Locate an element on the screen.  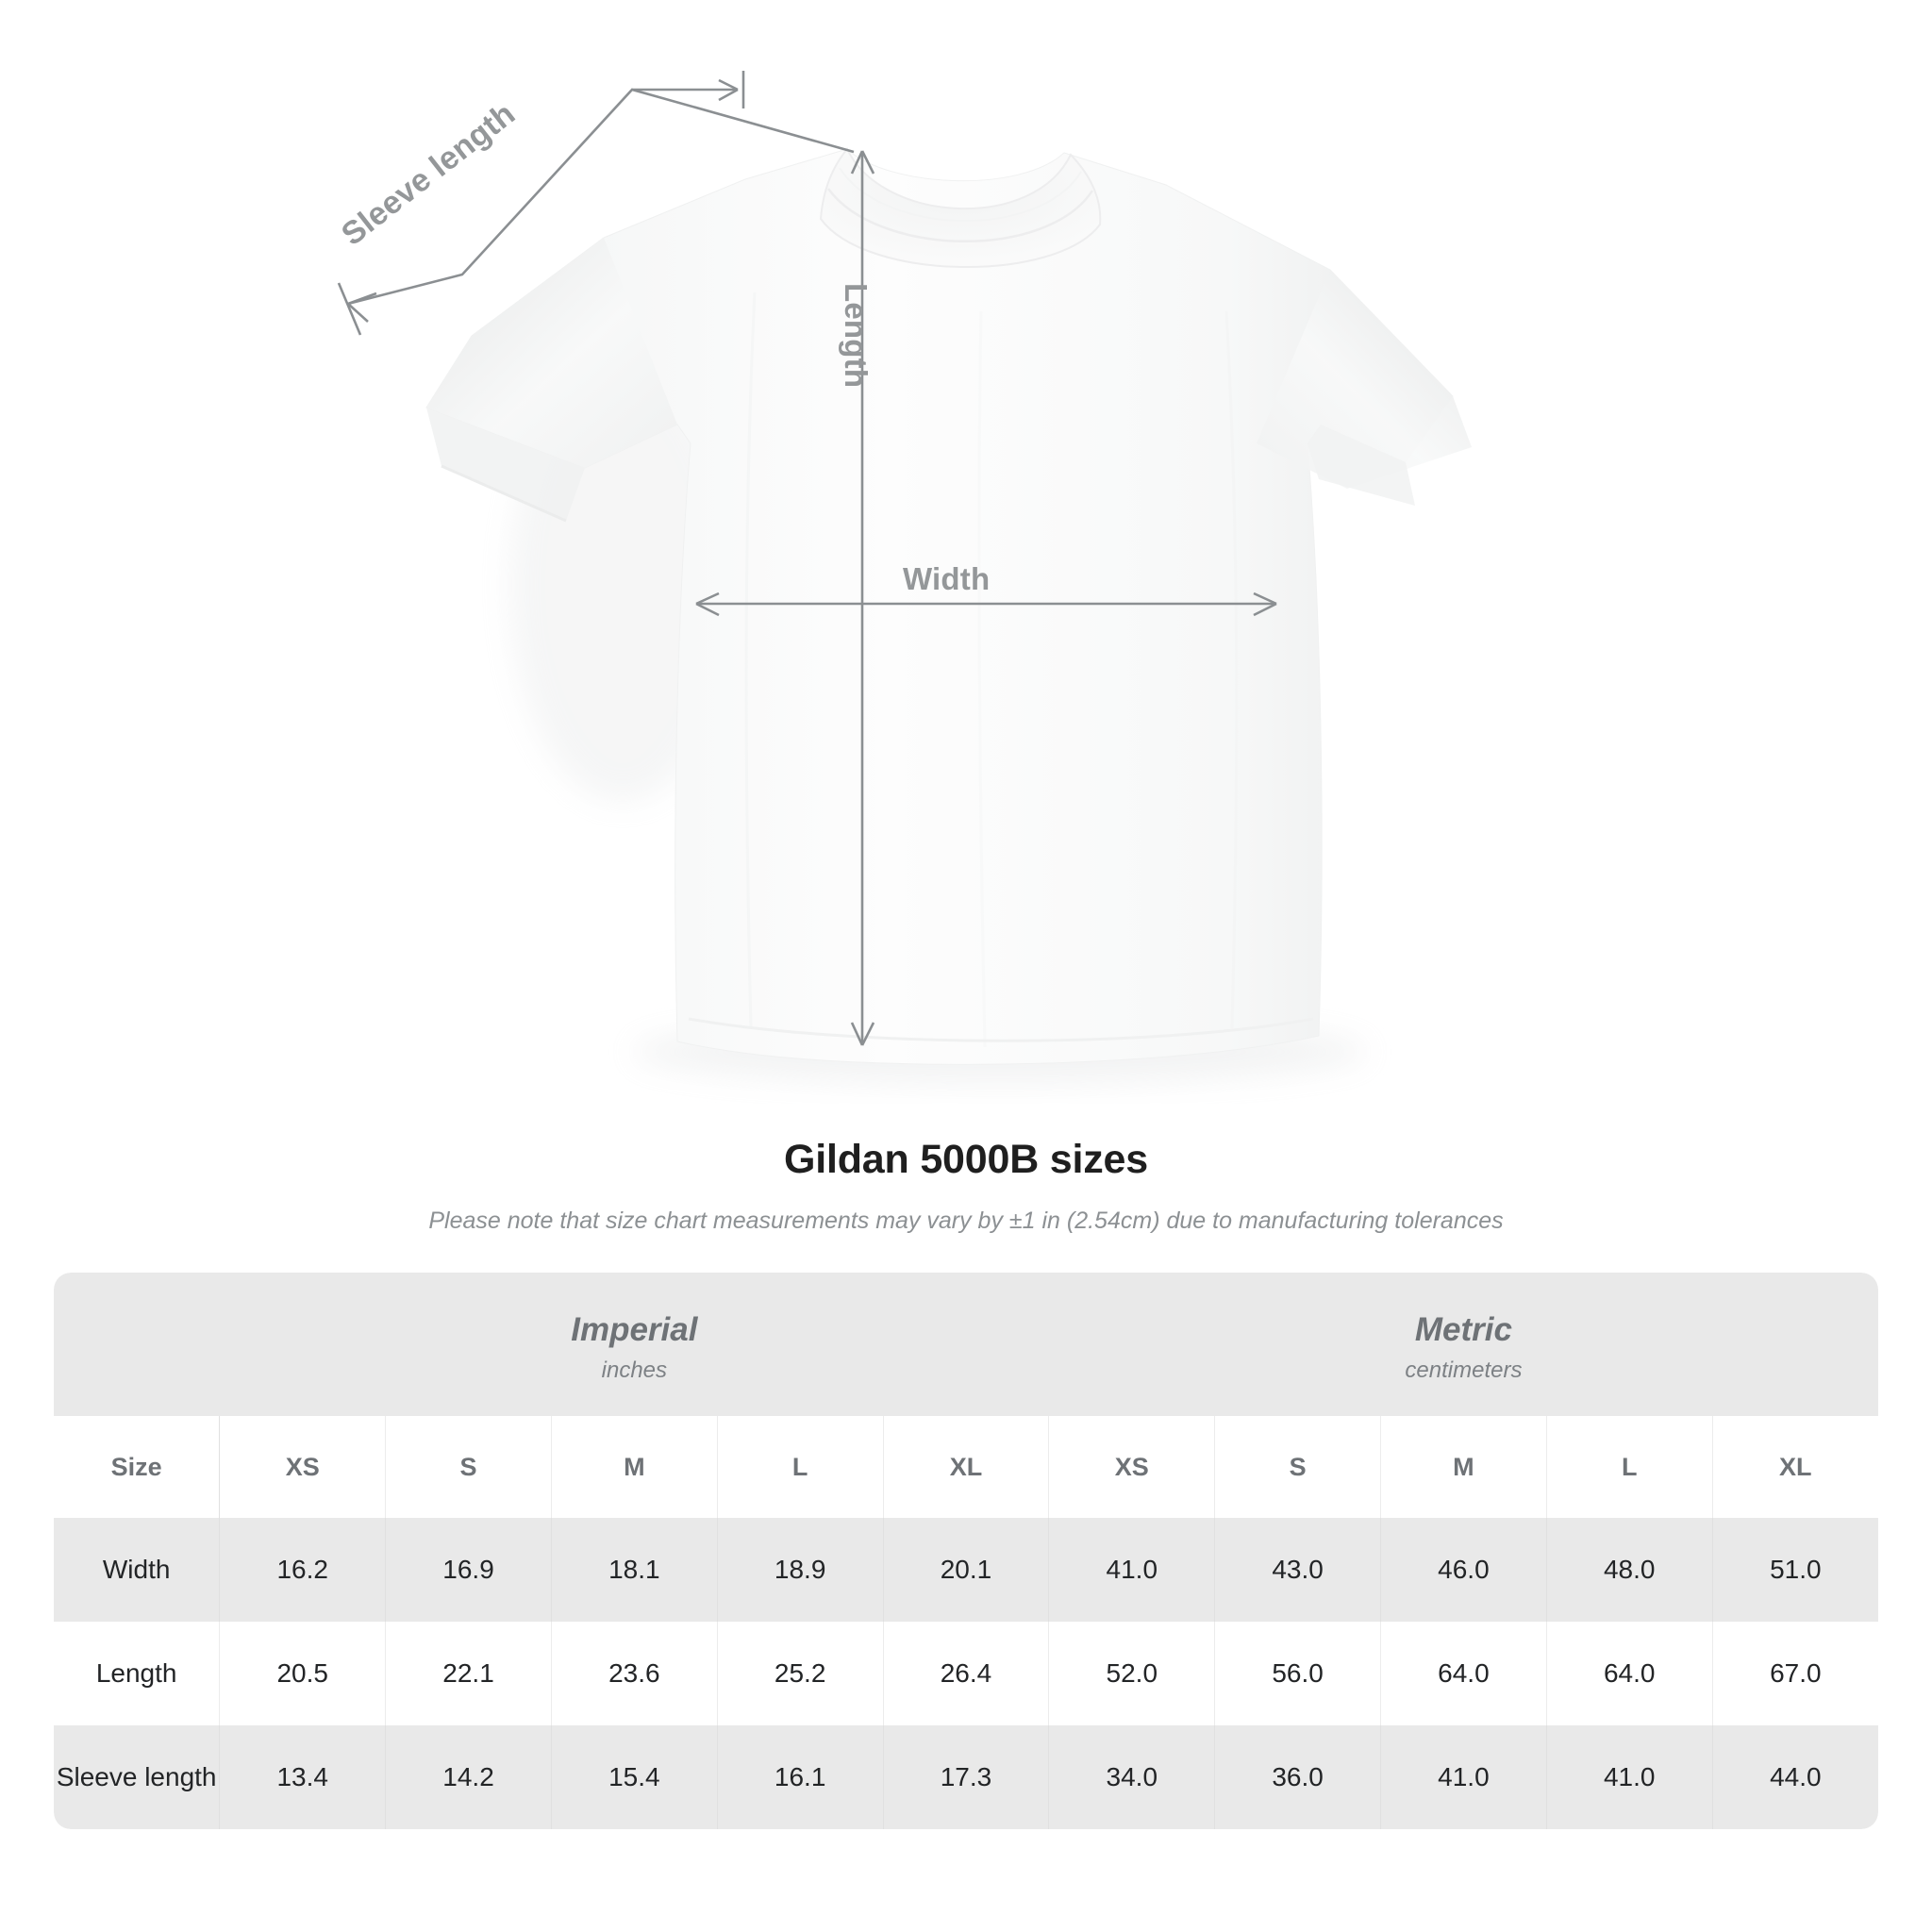
cell-value: 52.0 is located at coordinates (1132, 1674).